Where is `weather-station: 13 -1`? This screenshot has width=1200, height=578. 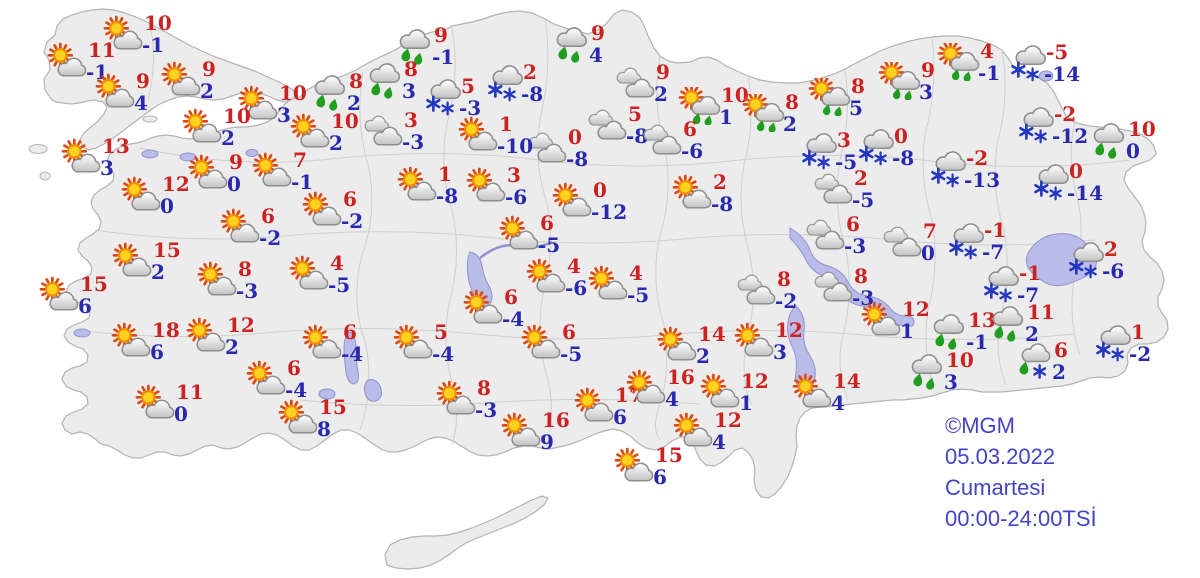 weather-station: 13 -1 is located at coordinates (972, 335).